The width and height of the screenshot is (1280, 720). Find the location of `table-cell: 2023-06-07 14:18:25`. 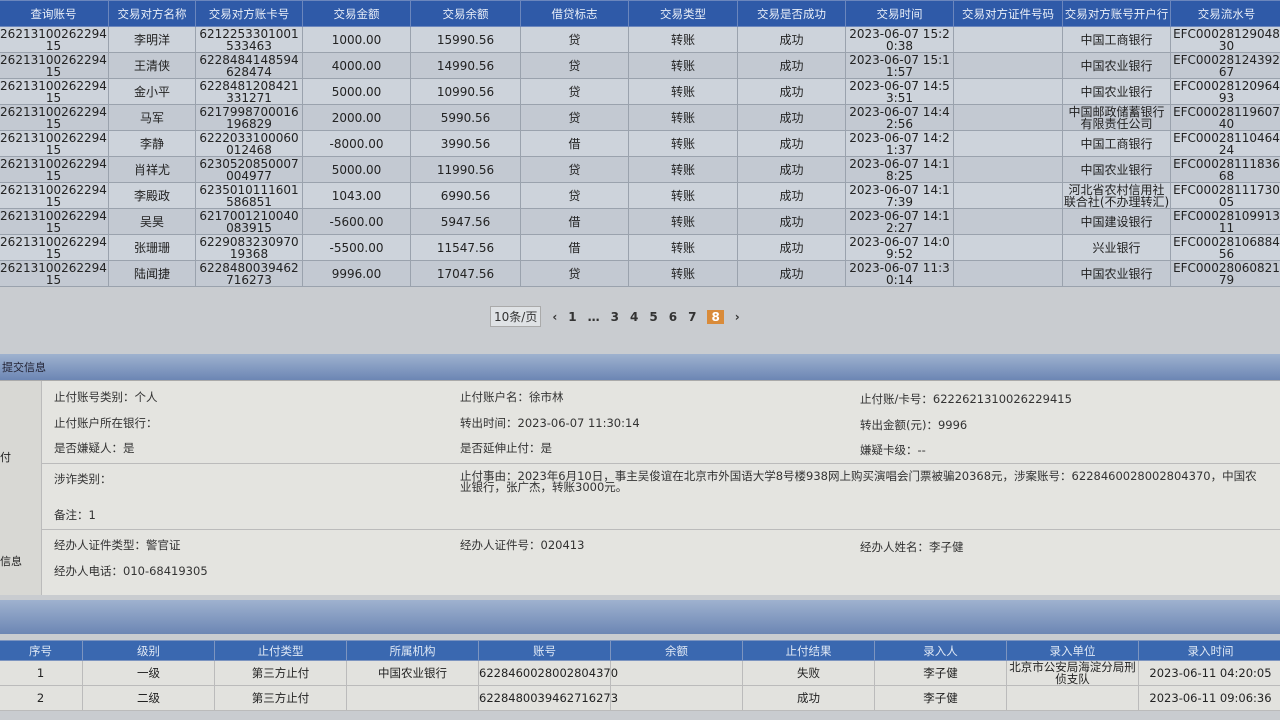

table-cell: 2023-06-07 14:18:25 is located at coordinates (899, 169).